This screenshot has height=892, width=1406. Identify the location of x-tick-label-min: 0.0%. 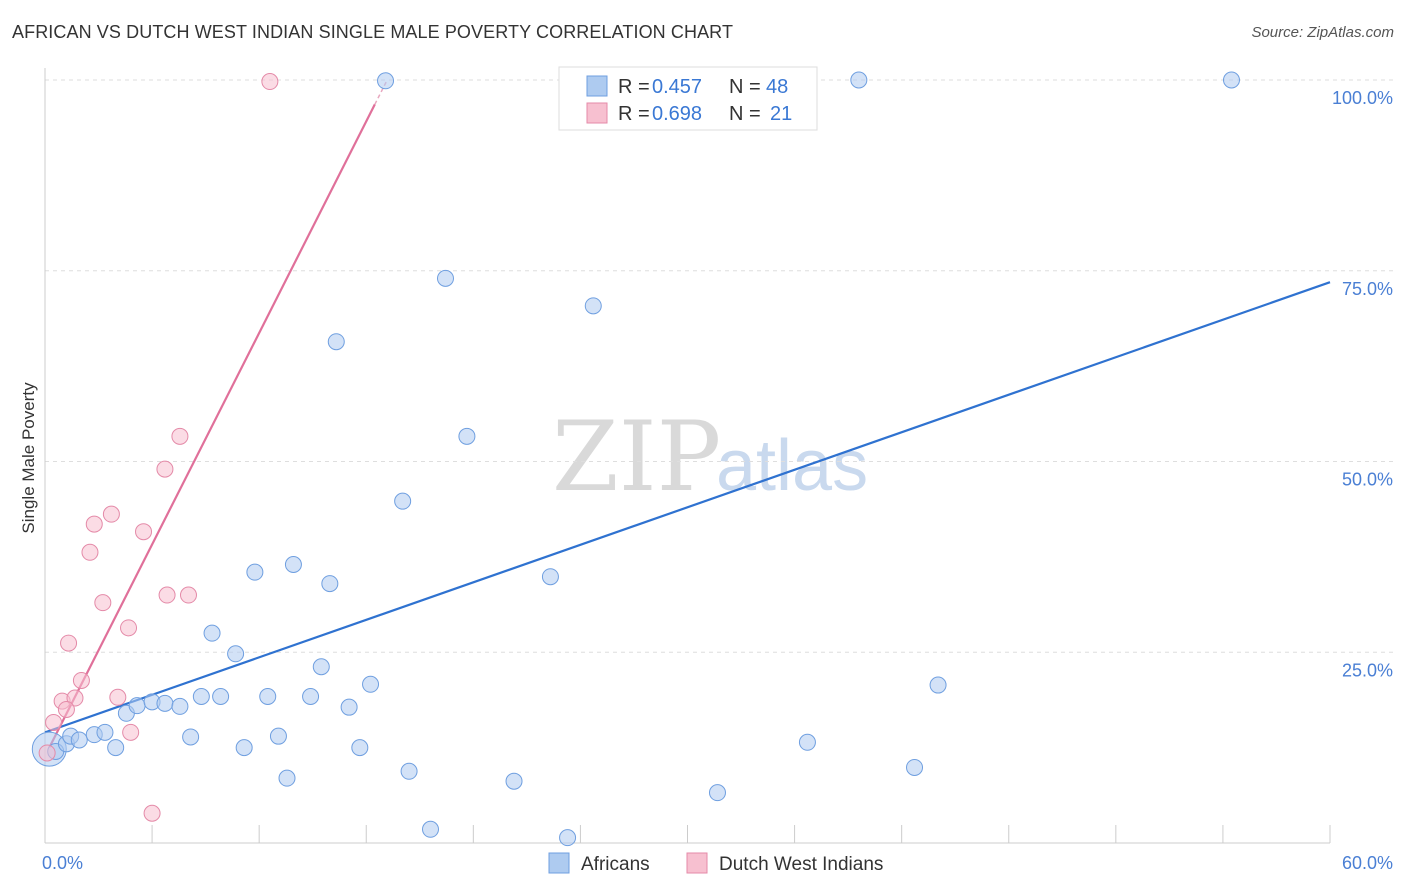
(62, 863).